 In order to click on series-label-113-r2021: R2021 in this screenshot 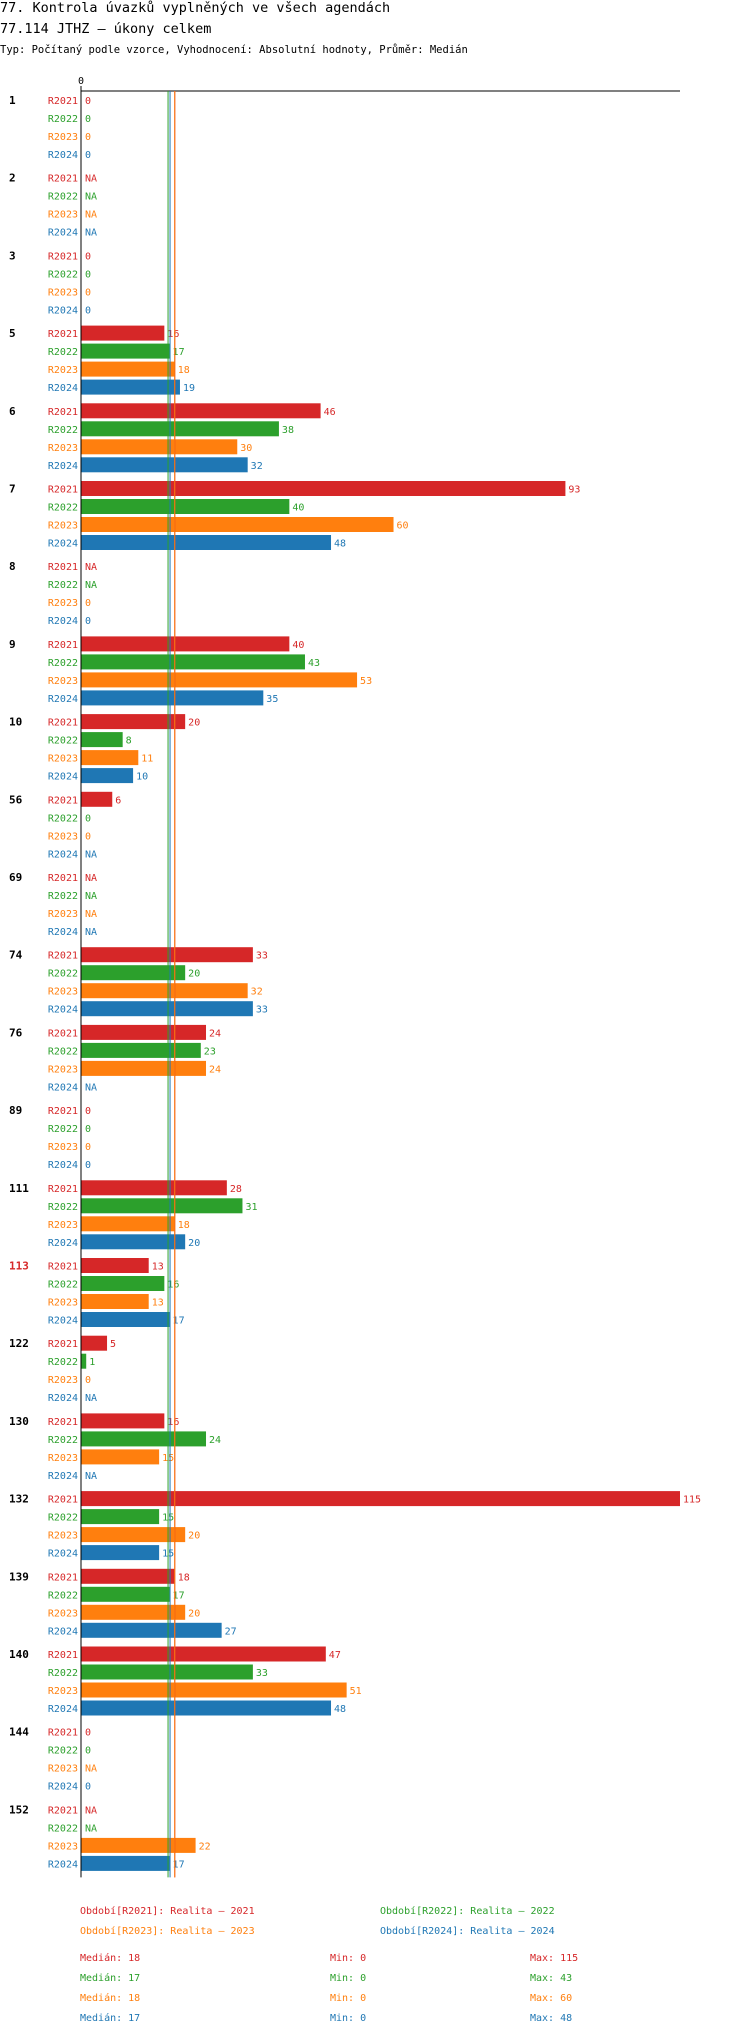, I will do `click(63, 1267)`.